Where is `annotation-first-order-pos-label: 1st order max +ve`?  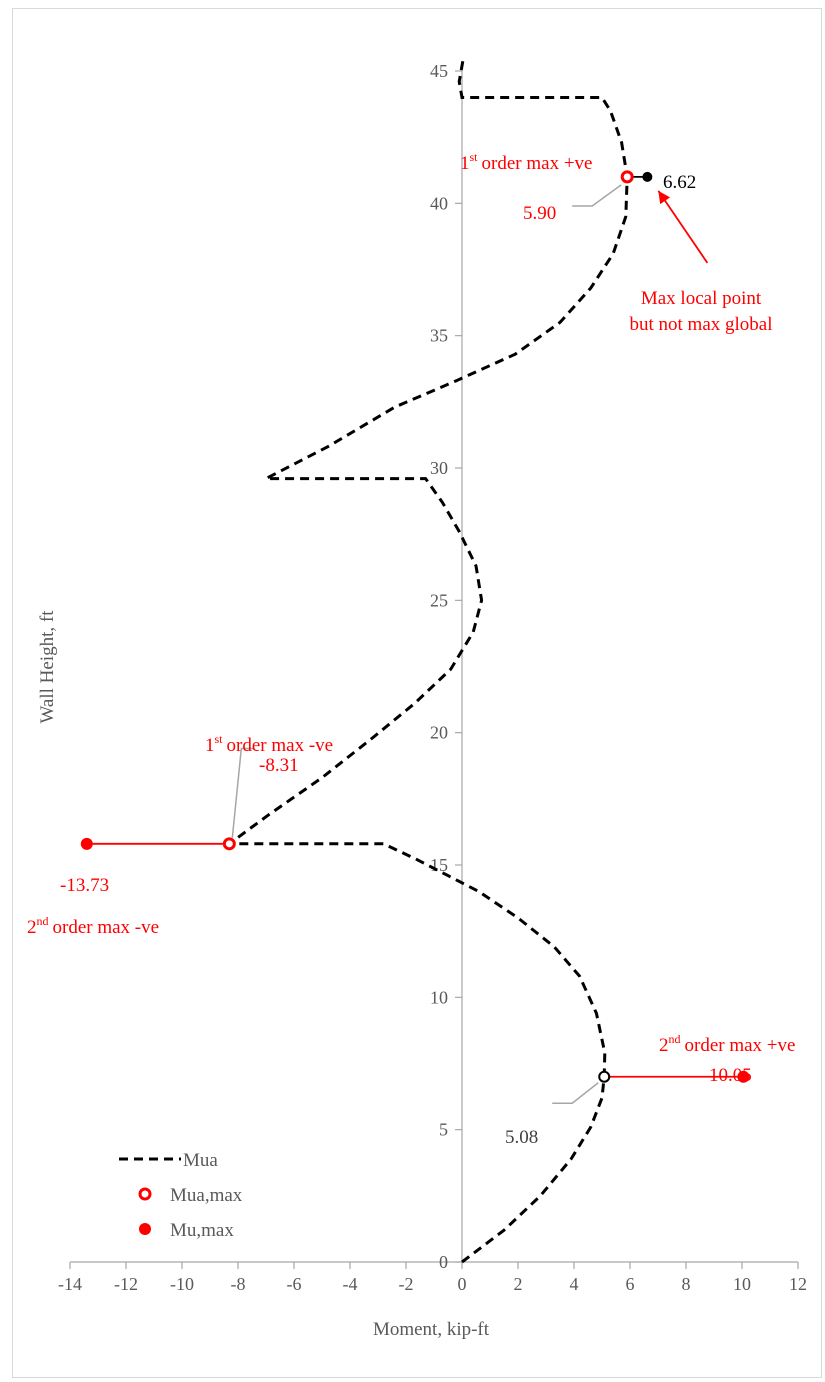
annotation-first-order-pos-label: 1st order max +ve is located at coordinates (526, 162).